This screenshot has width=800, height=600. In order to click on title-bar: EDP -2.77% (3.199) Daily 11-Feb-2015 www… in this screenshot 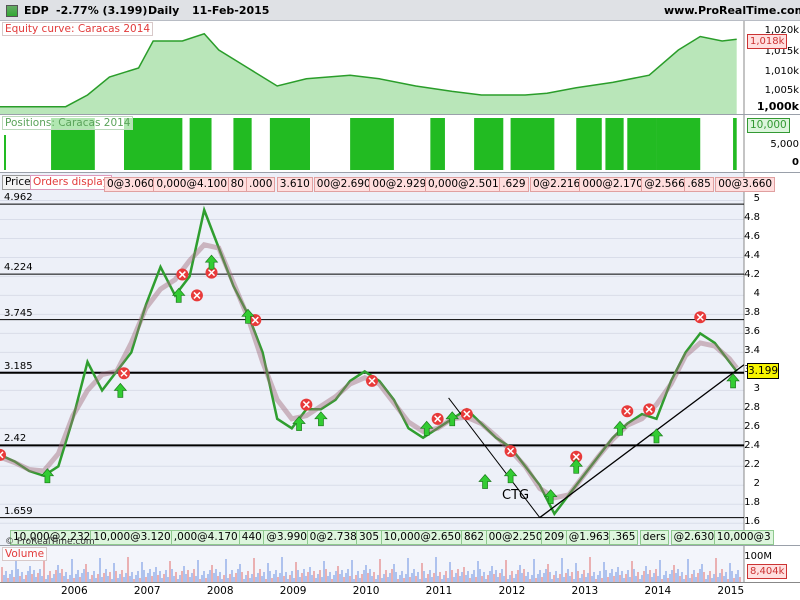, I will do `click(400, 10)`.